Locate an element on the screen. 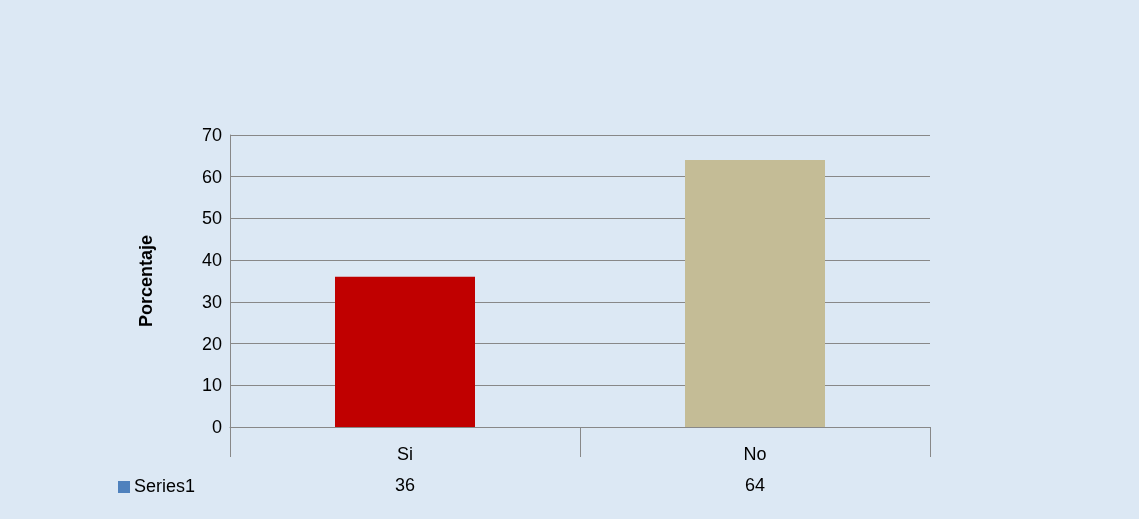 The height and width of the screenshot is (519, 1139). x-tick-label: No is located at coordinates (755, 454).